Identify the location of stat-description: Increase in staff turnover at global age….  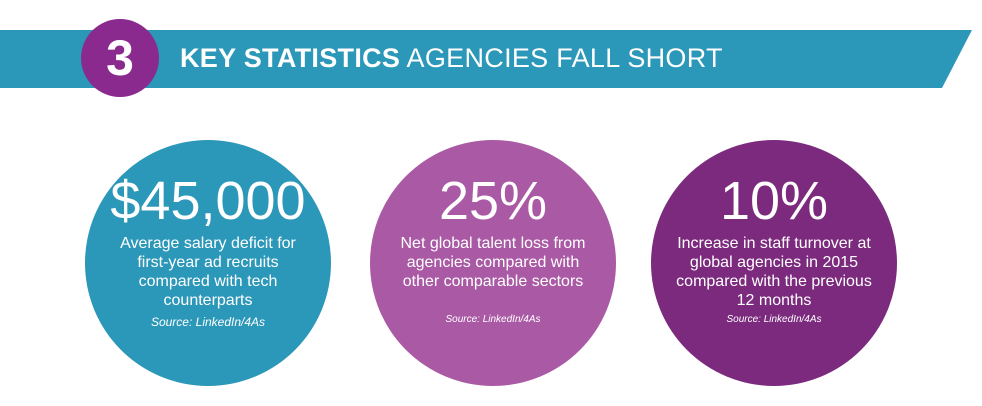
(774, 272).